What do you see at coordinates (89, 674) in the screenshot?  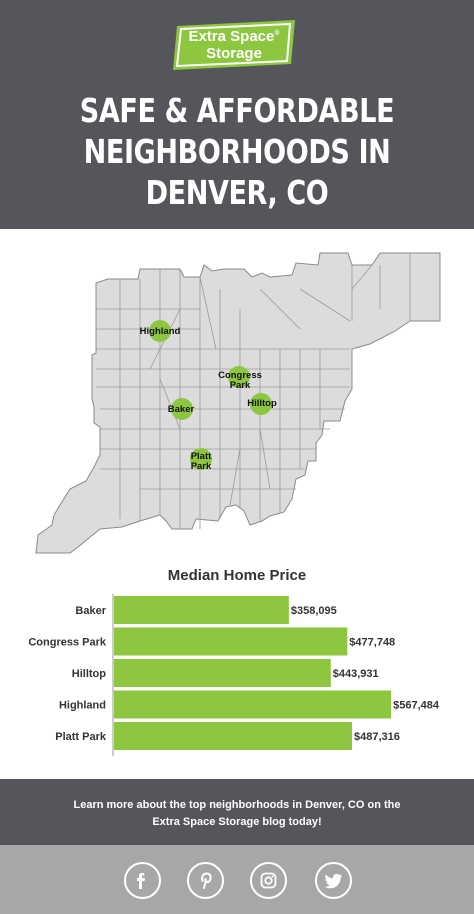 I see `category-label: Hilltop` at bounding box center [89, 674].